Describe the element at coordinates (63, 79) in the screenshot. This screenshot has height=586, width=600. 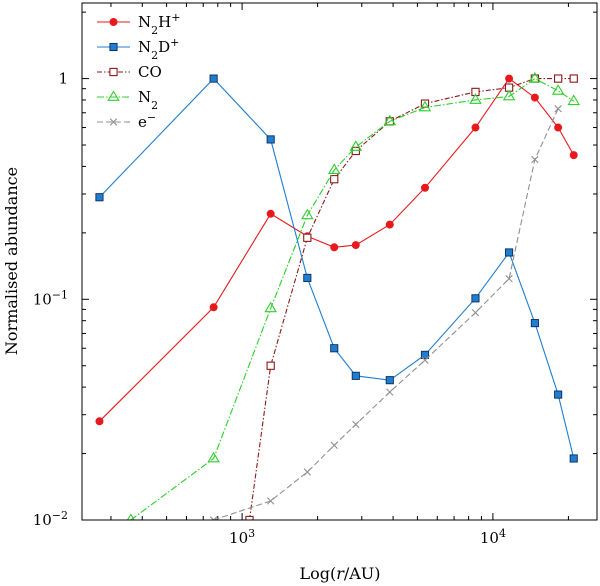
I see `y-tick-label: 1` at that location.